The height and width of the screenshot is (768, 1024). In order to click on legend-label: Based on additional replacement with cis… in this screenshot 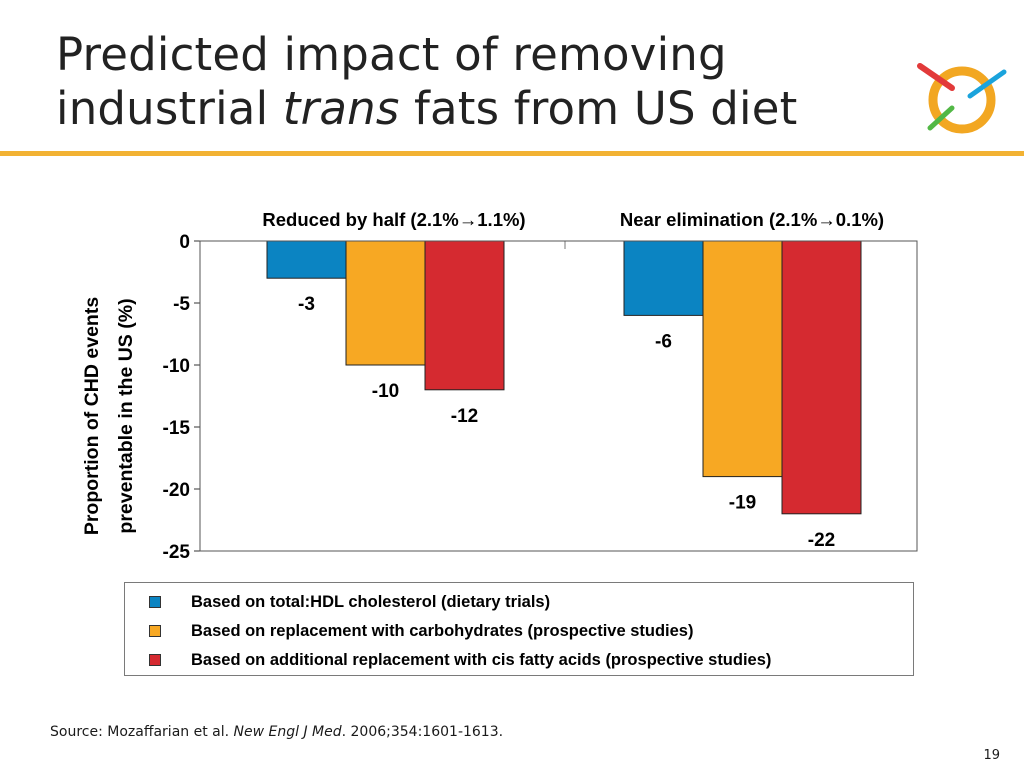, I will do `click(481, 659)`.